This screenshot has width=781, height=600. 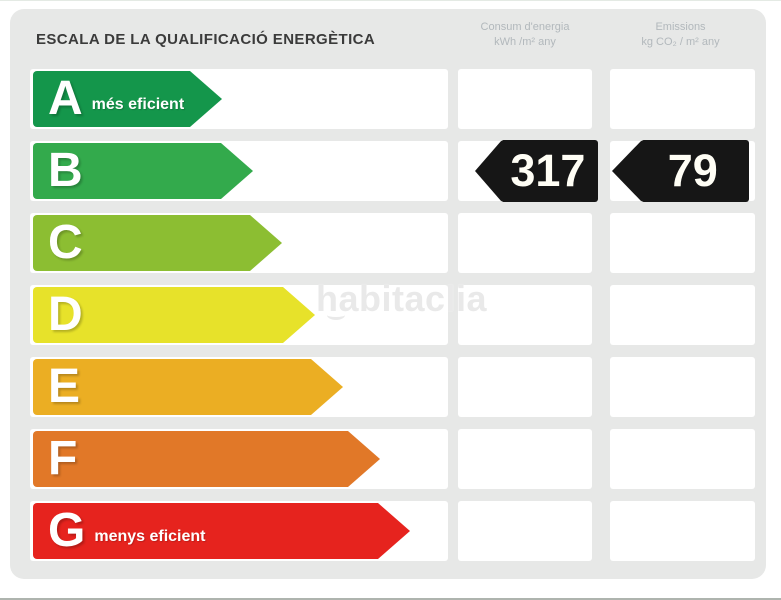 What do you see at coordinates (65, 314) in the screenshot?
I see `grade-letter: D` at bounding box center [65, 314].